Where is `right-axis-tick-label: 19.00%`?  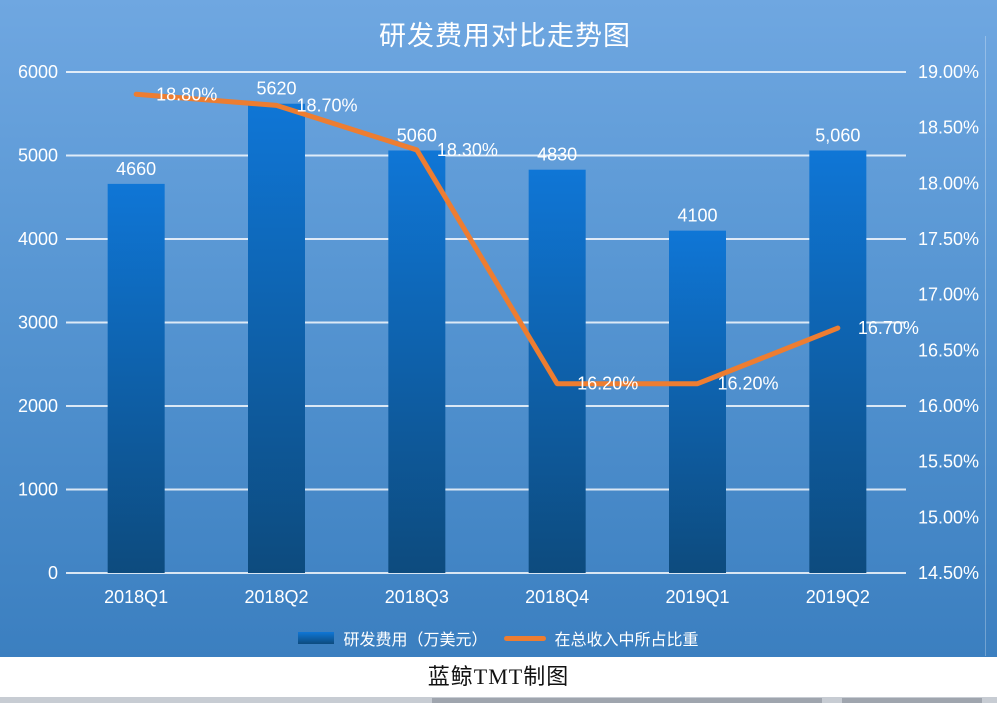
right-axis-tick-label: 19.00% is located at coordinates (948, 72).